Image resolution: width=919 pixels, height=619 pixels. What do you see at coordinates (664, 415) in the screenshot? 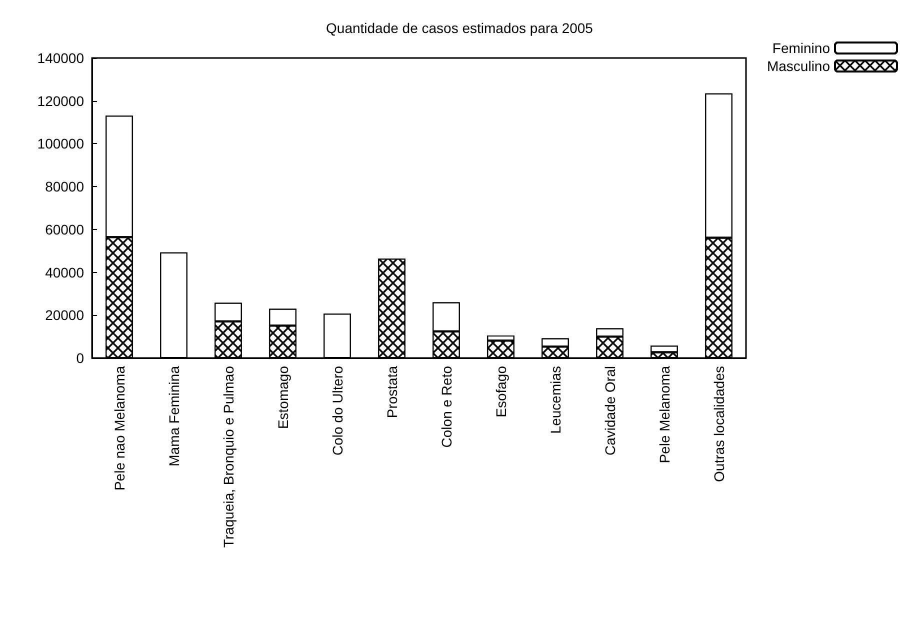
I see `x-tick-label: Pele Melanoma` at bounding box center [664, 415].